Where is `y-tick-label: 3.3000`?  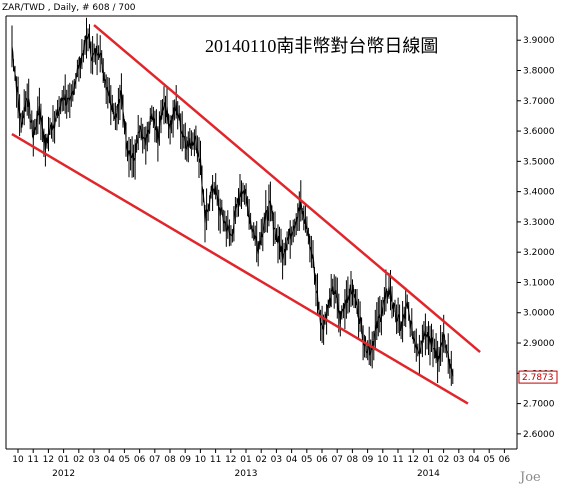 y-tick-label: 3.3000 is located at coordinates (539, 223).